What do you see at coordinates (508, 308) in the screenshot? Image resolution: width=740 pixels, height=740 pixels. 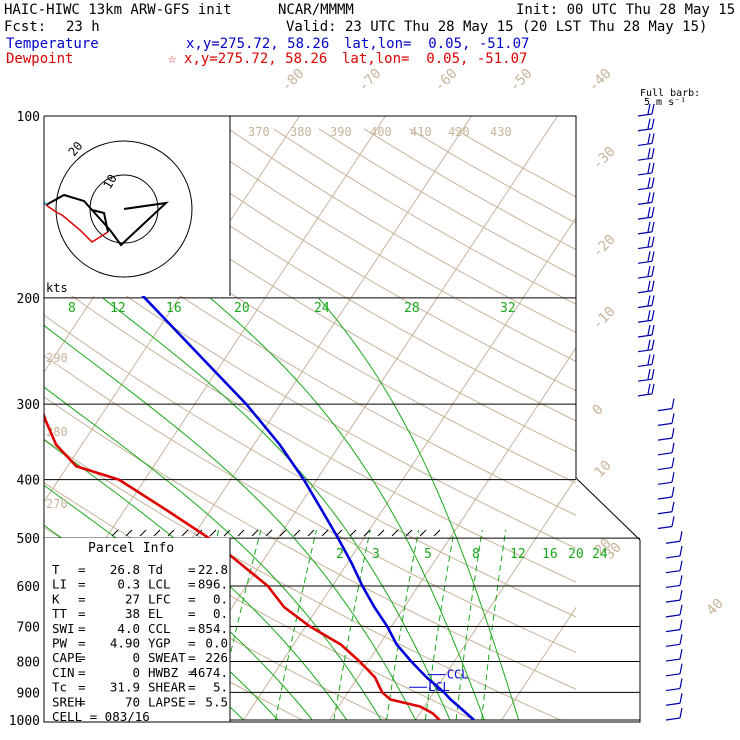 I see `mixing-ratio-label: 32` at bounding box center [508, 308].